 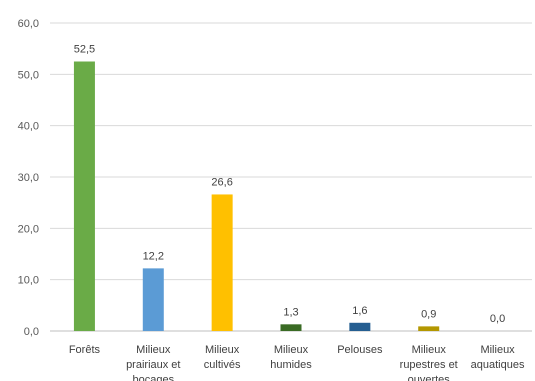 I want to click on x-tick-label: Milieux aquatiques, so click(x=498, y=357).